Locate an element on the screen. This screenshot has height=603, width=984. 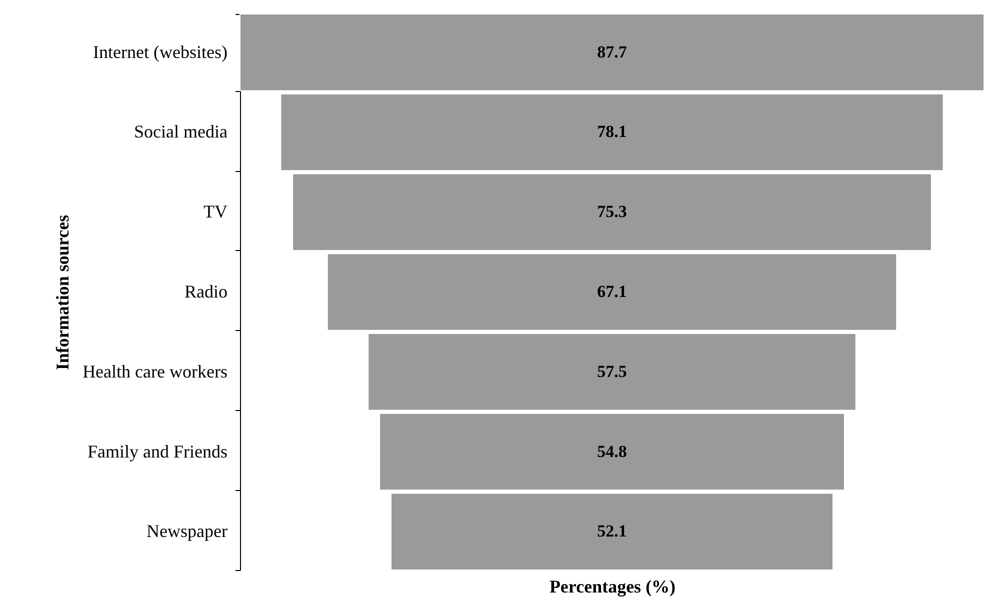
category-label: Health care workers is located at coordinates (155, 371).